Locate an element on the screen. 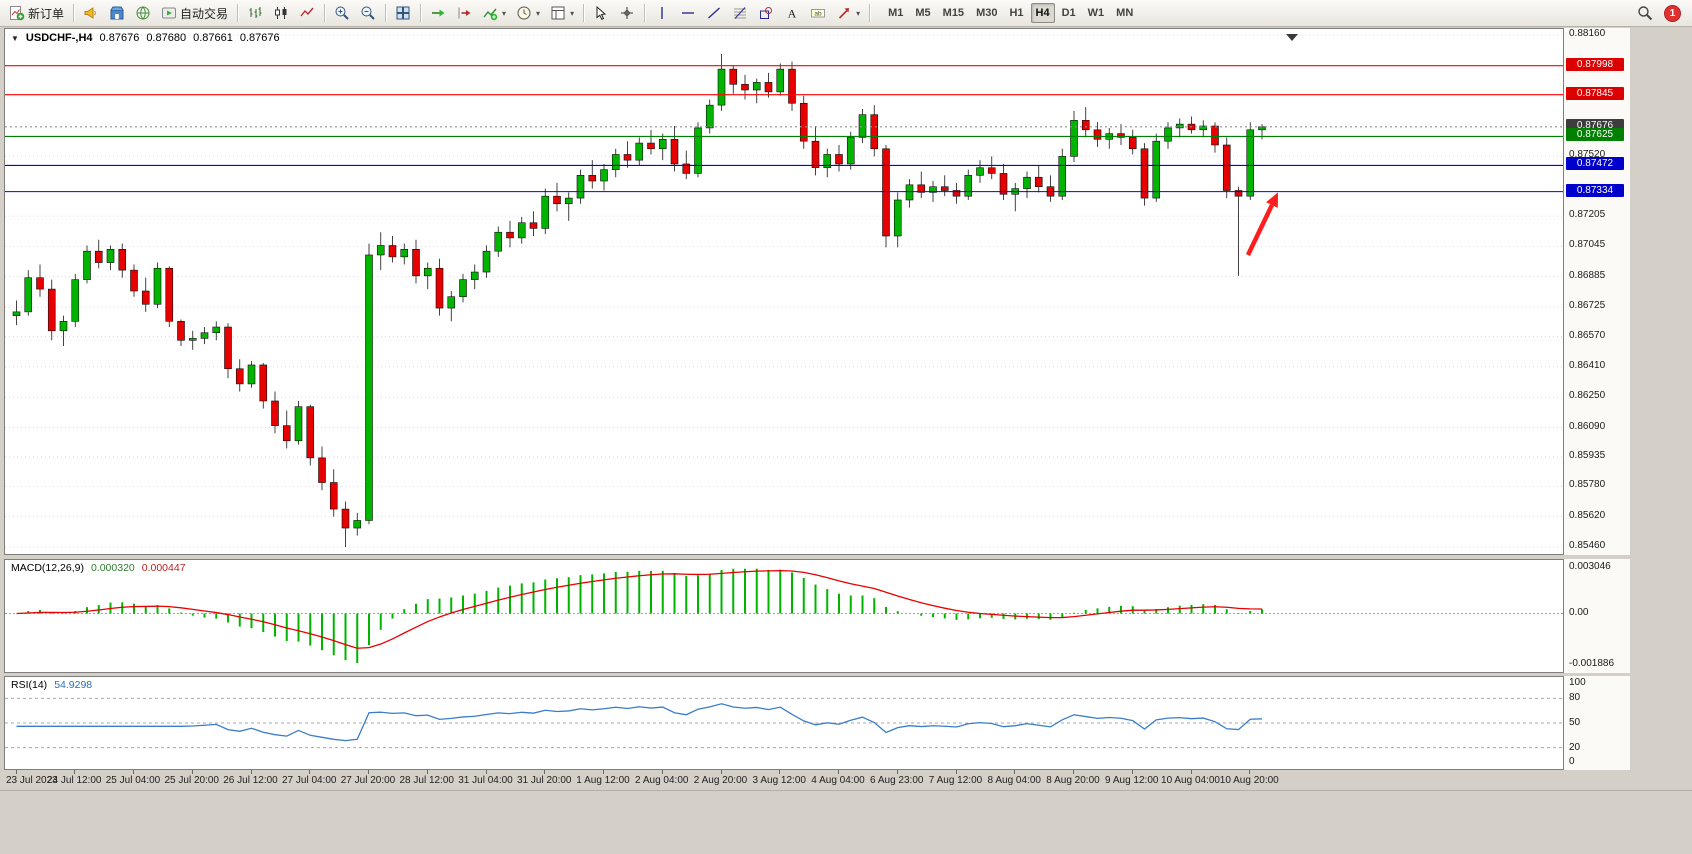 This screenshot has height=854, width=1692. rsi-axis-label: 50 is located at coordinates (1575, 722).